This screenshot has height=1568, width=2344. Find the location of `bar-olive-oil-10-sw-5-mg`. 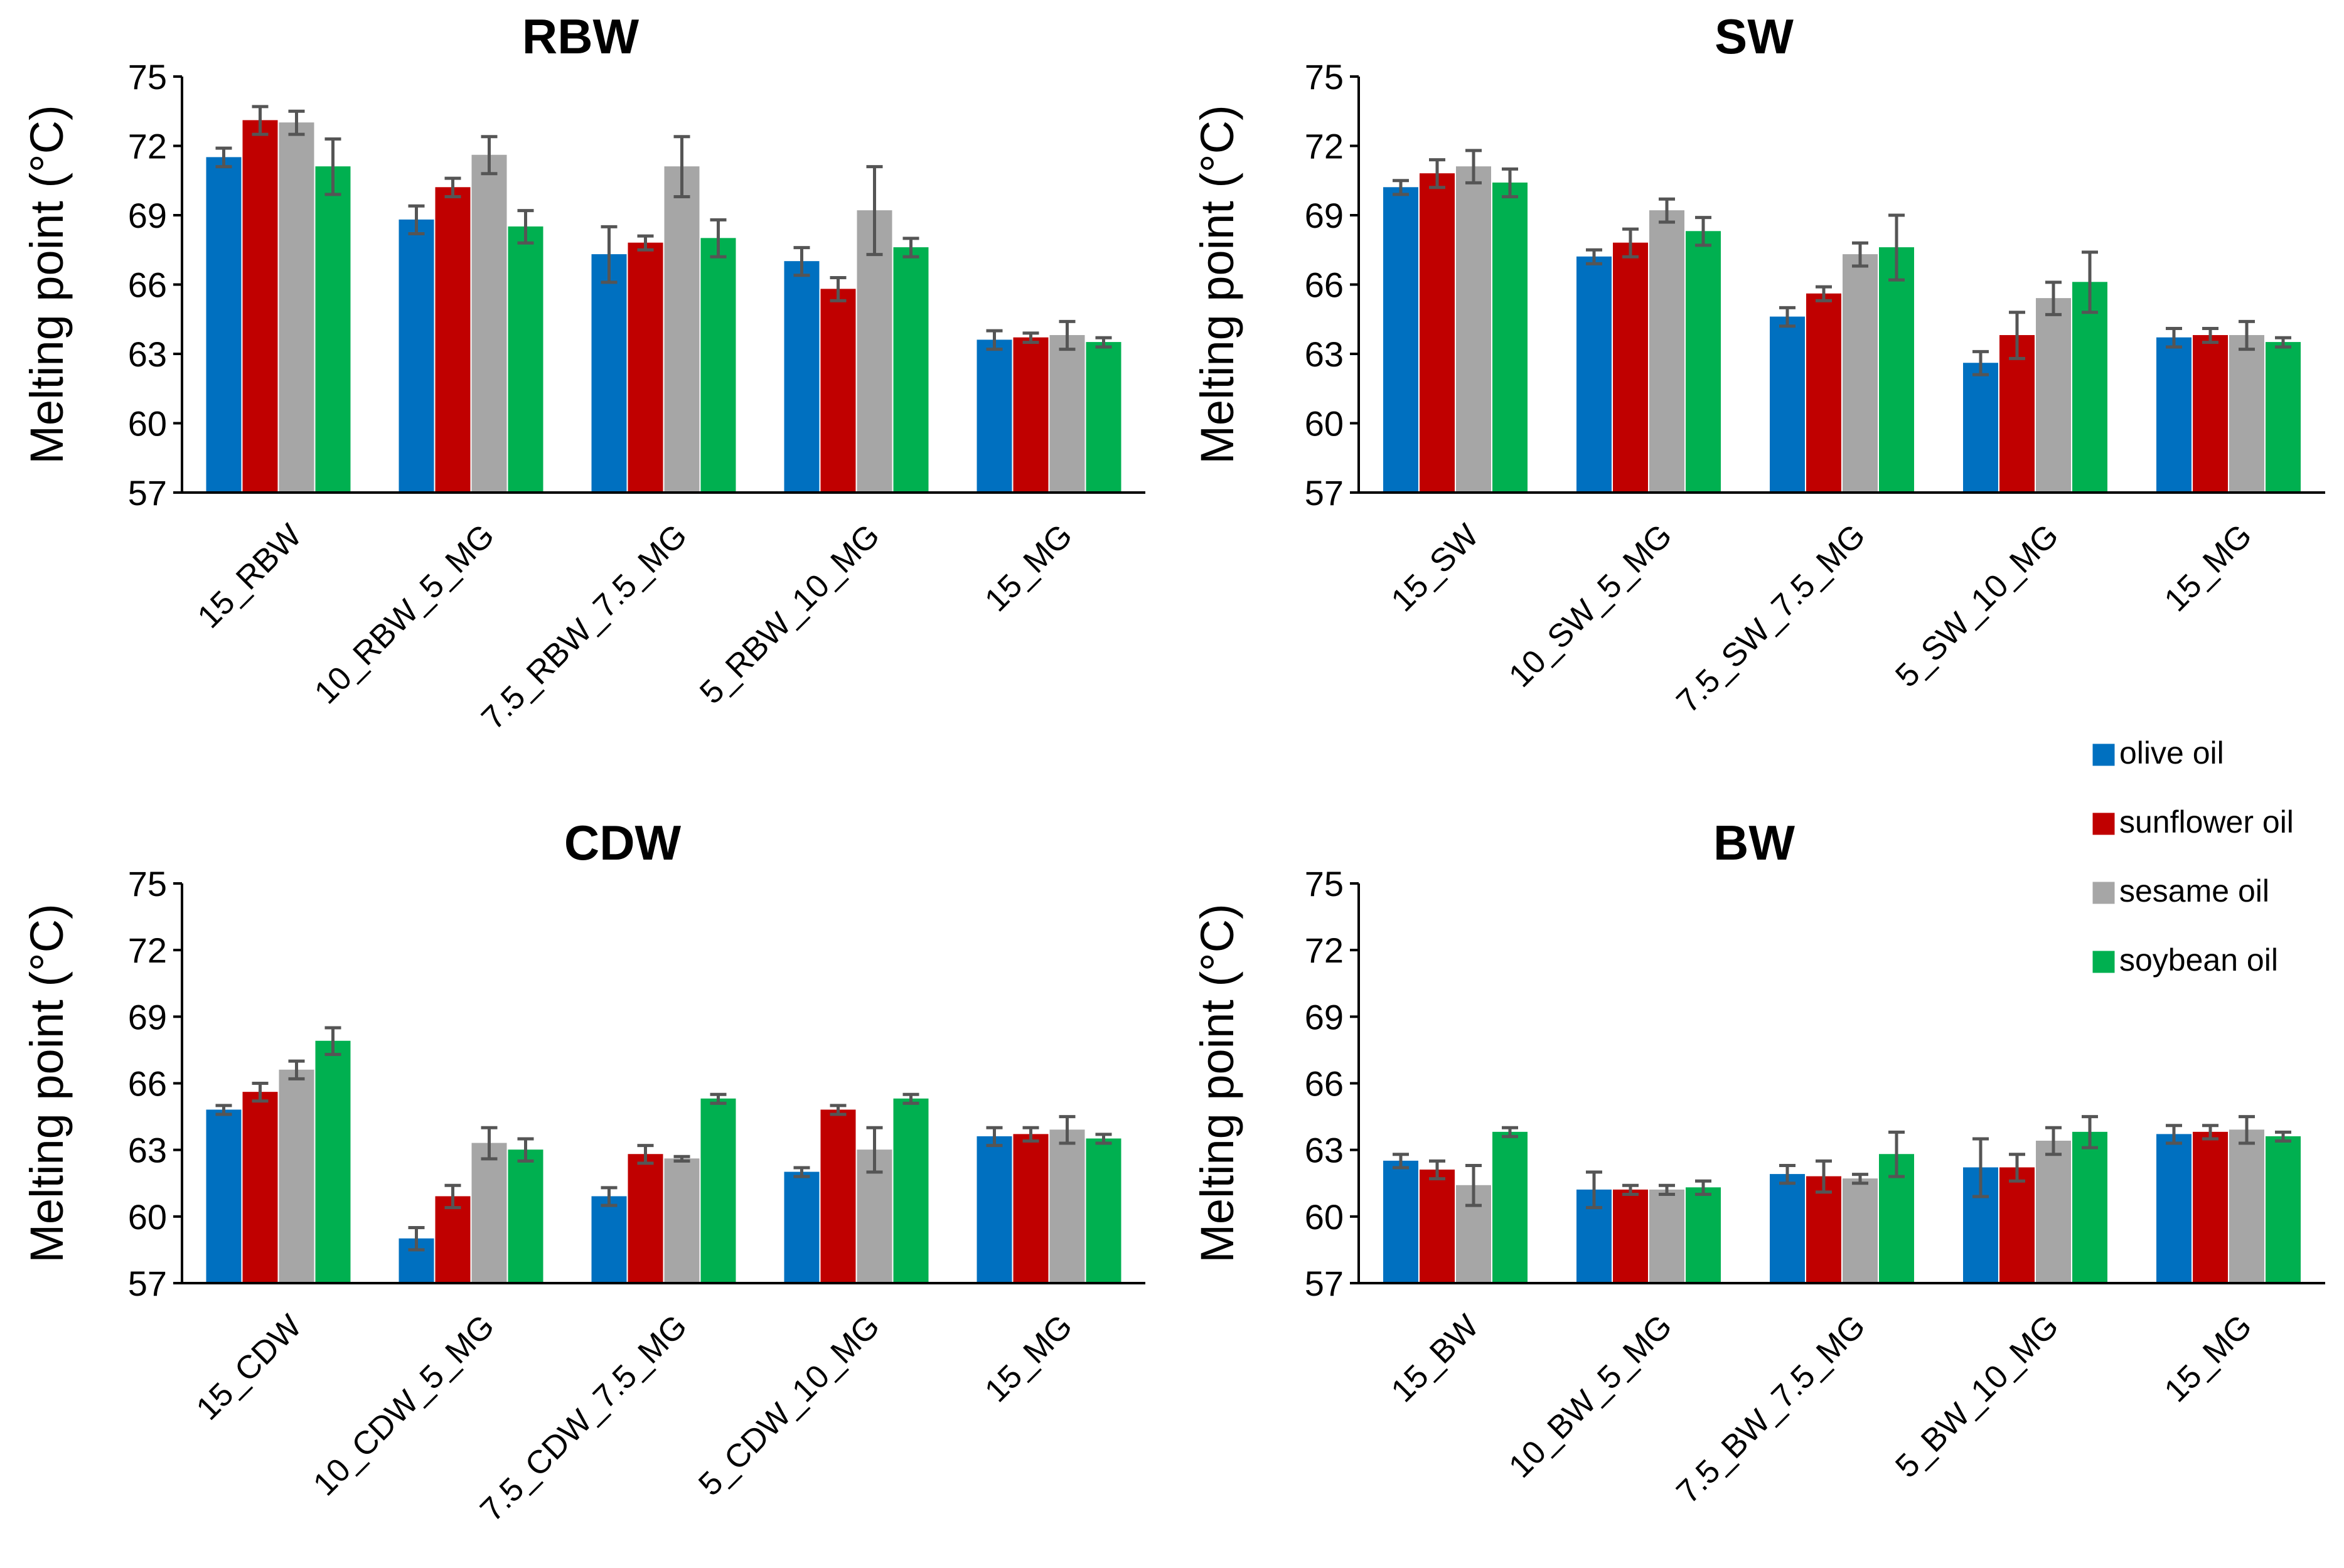

bar-olive-oil-10-sw-5-mg is located at coordinates (1594, 374).